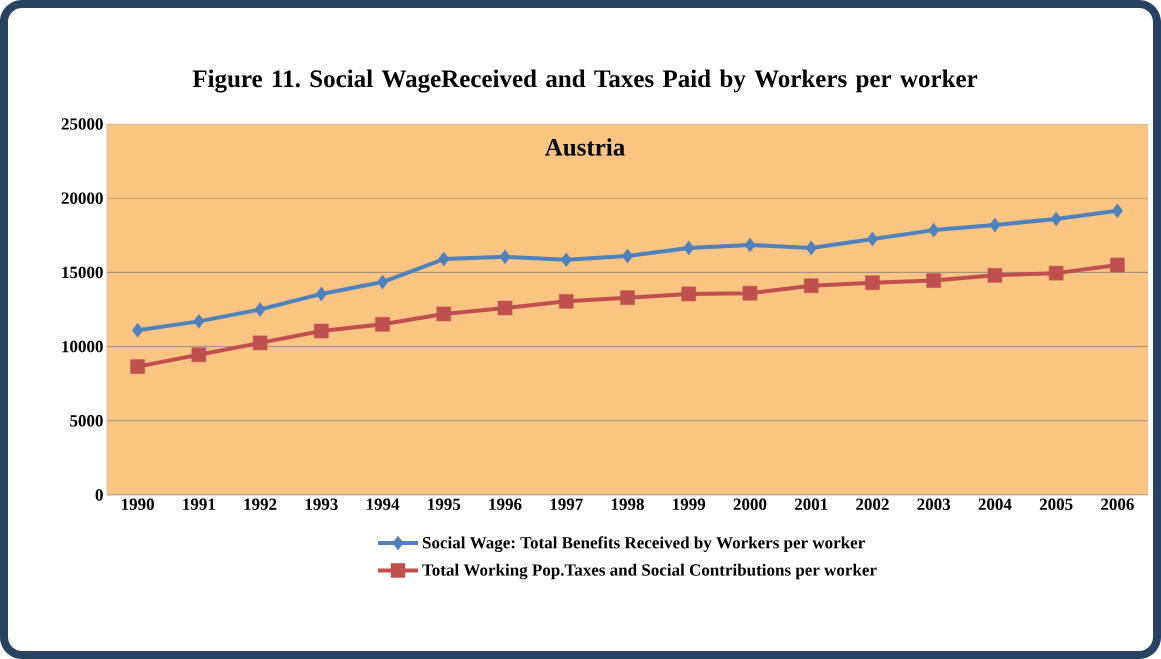 This screenshot has width=1161, height=659. I want to click on x-tick-label: 1994, so click(383, 504).